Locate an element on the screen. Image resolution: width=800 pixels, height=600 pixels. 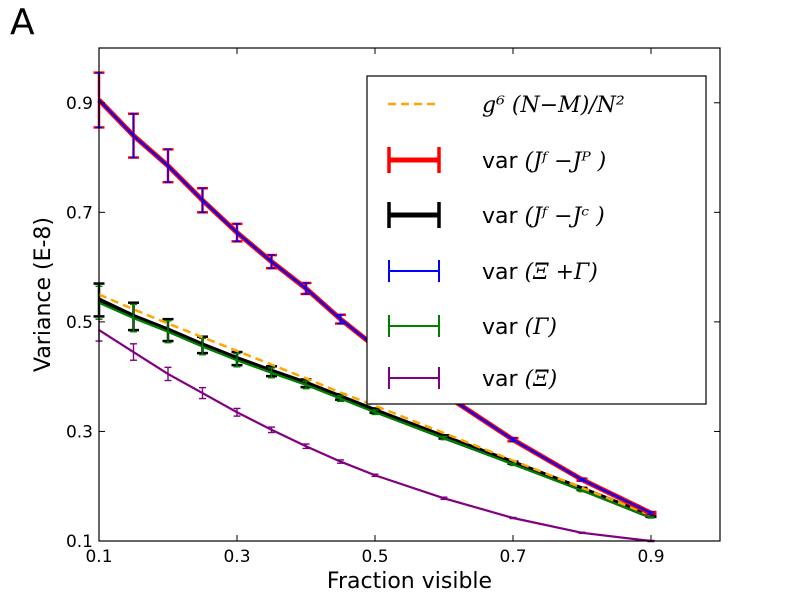
y-tick-label: 0.3 is located at coordinates (79, 432).